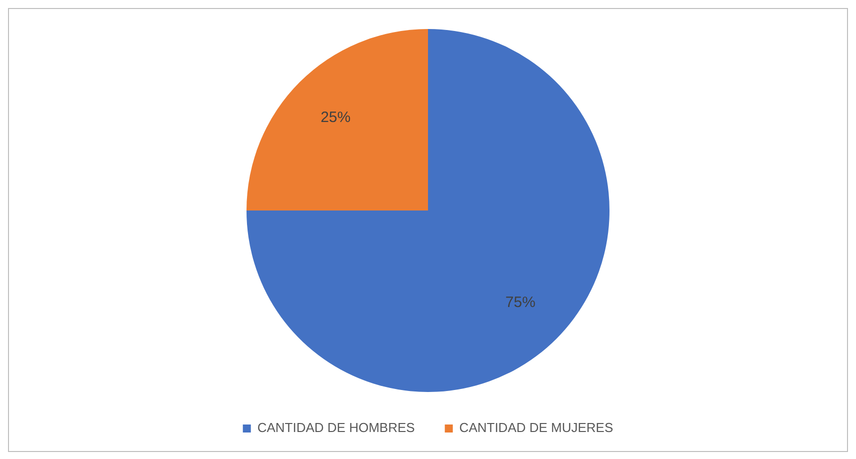 The height and width of the screenshot is (459, 856). I want to click on data-label: 25%, so click(335, 117).